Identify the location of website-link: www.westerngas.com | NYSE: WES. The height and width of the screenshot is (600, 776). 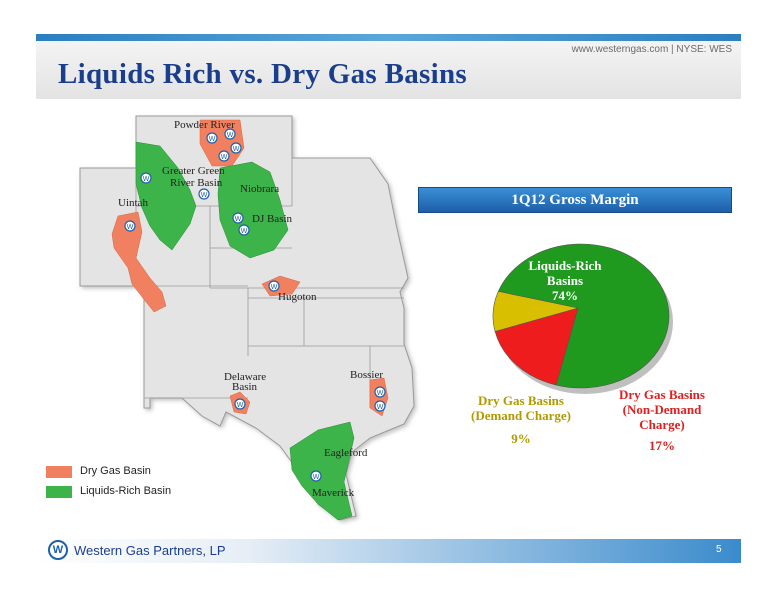
(651, 49).